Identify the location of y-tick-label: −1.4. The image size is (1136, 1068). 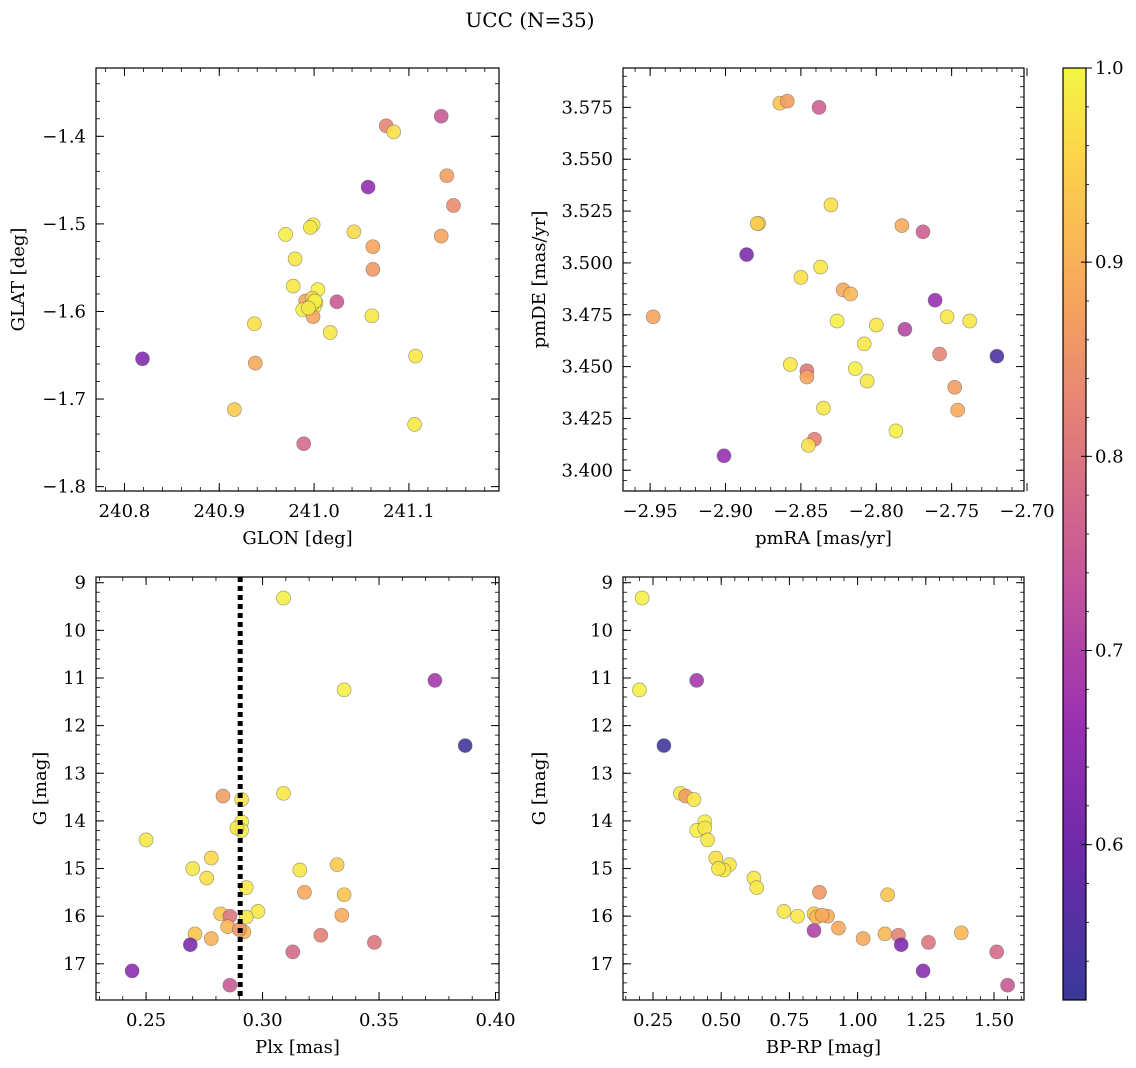
(64, 136).